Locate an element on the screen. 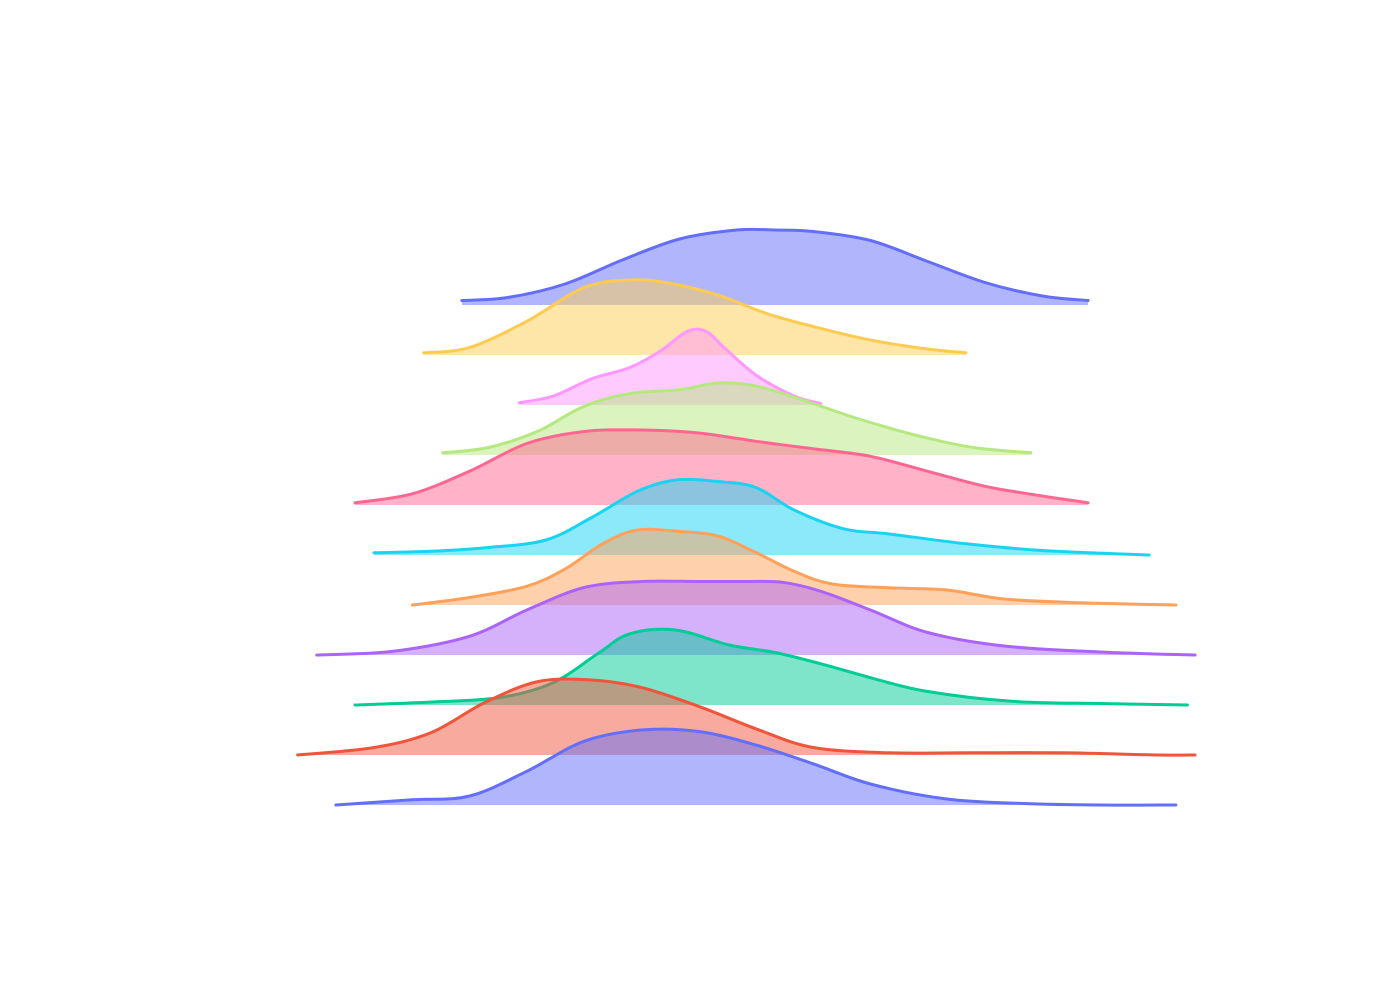 The width and height of the screenshot is (1400, 1000). ridge-10-area is located at coordinates (746, 717).